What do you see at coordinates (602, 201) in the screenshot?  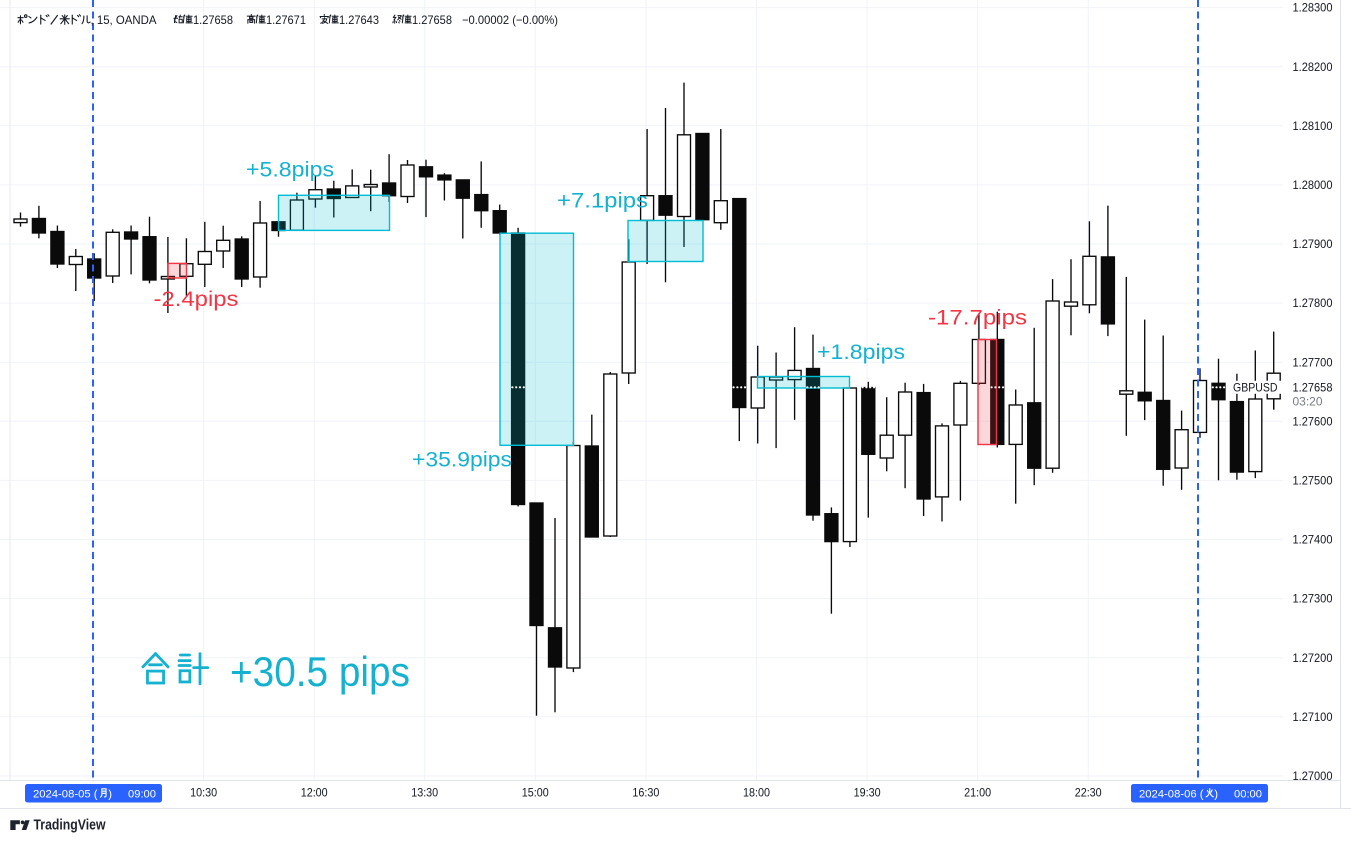 I see `svg-text: +7.1pips` at bounding box center [602, 201].